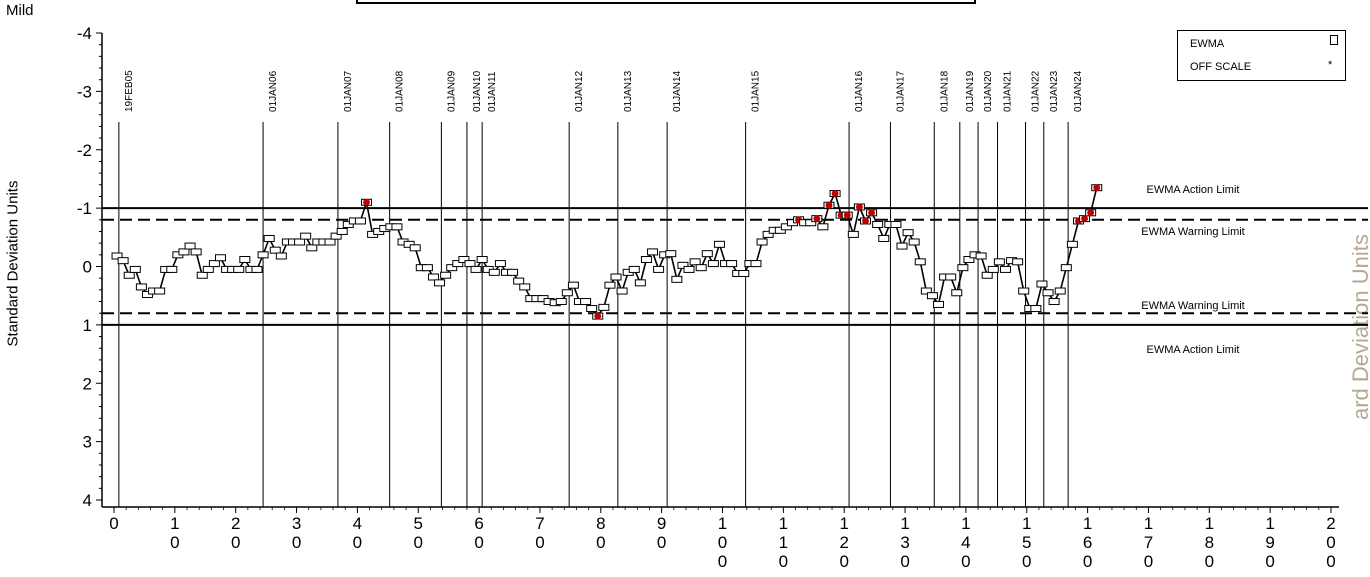  I want to click on legend: EWMA OFF SCALE *, so click(1261, 55).